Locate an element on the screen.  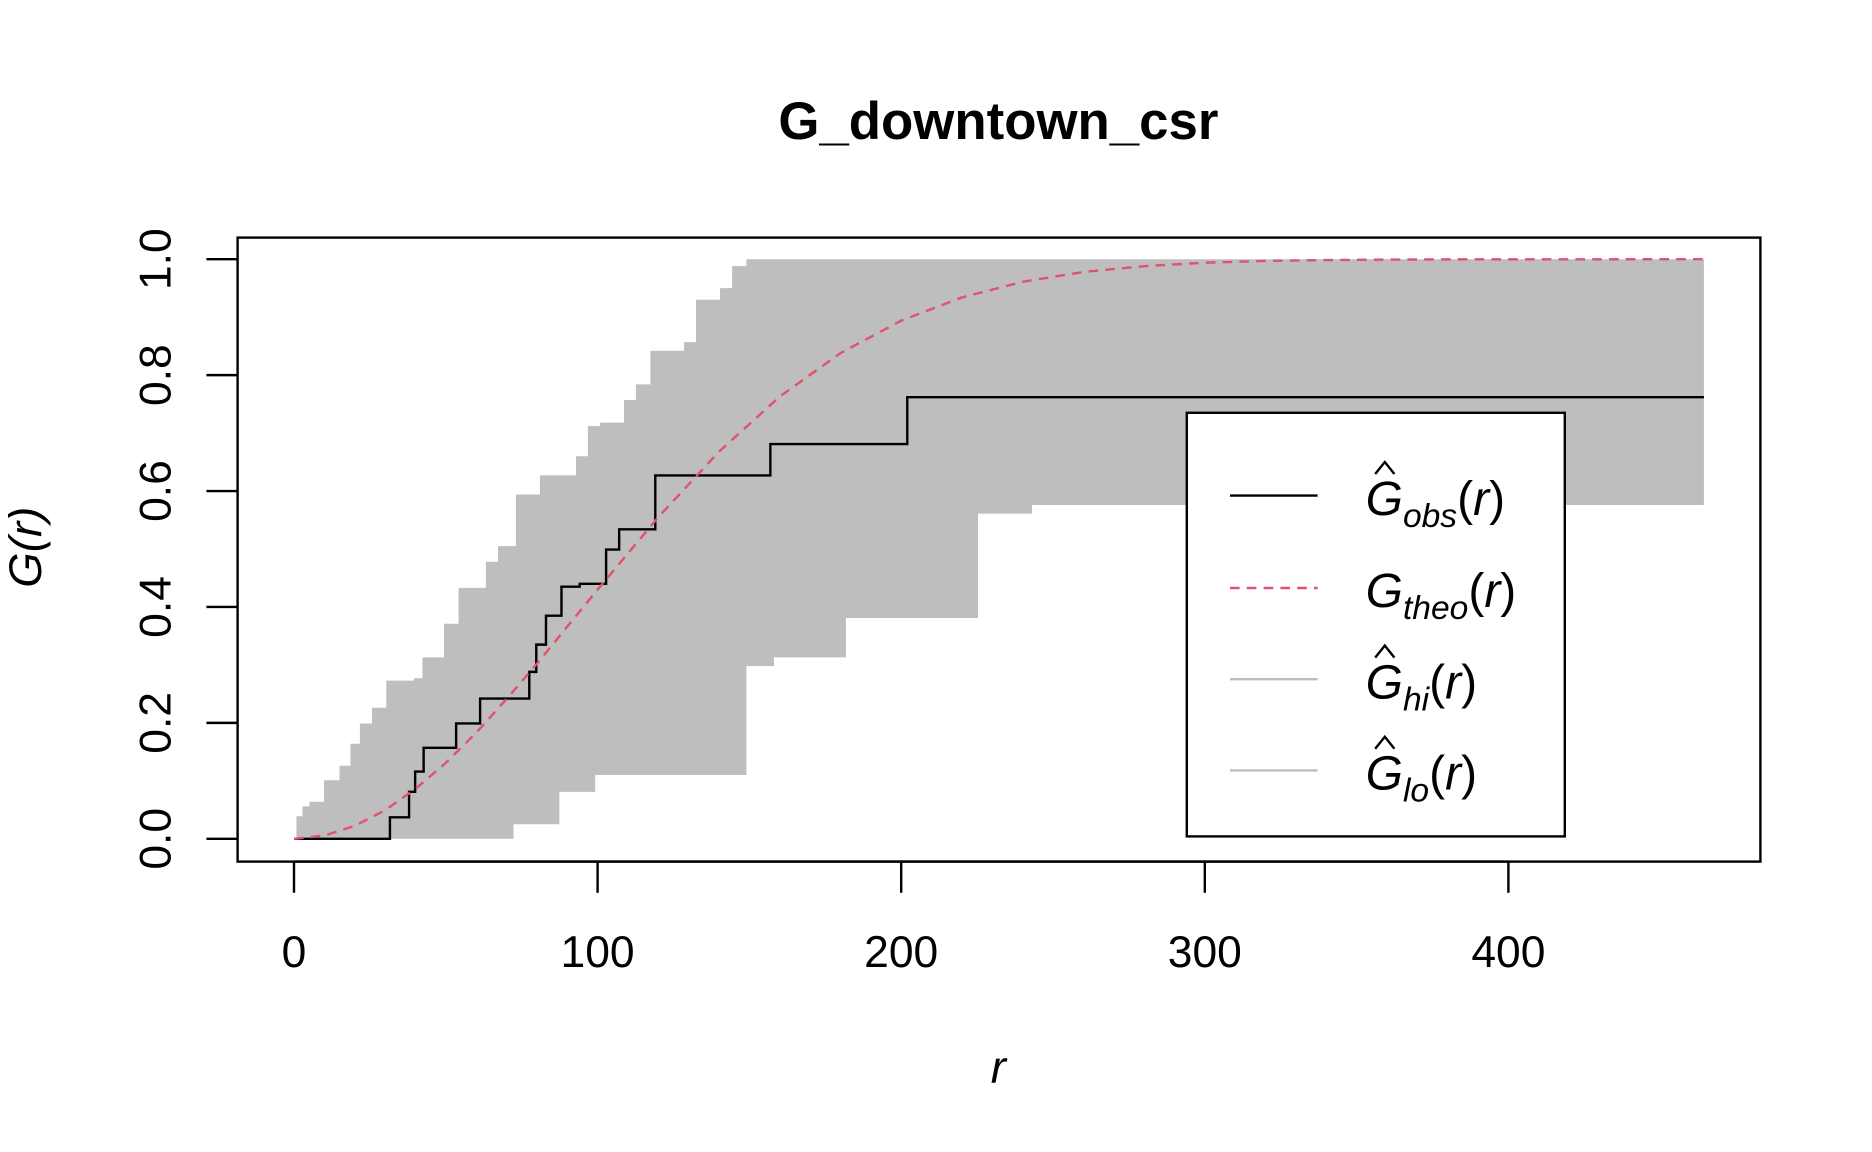
legend-box is located at coordinates (1375, 624).